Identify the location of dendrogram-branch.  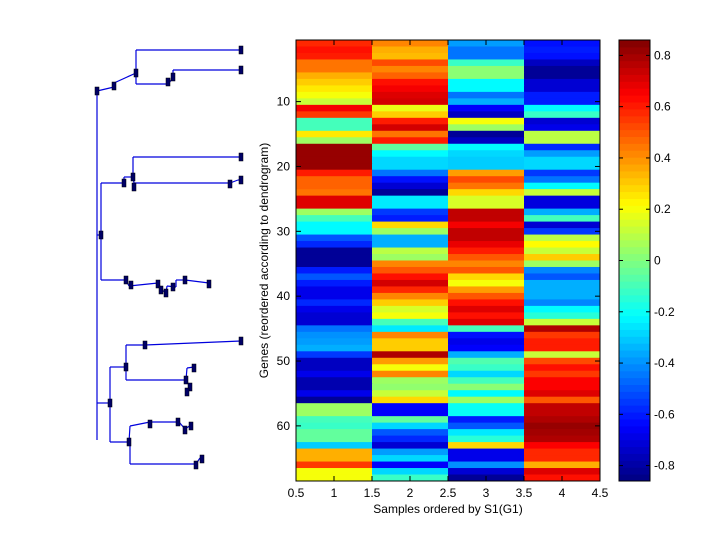
(140, 424).